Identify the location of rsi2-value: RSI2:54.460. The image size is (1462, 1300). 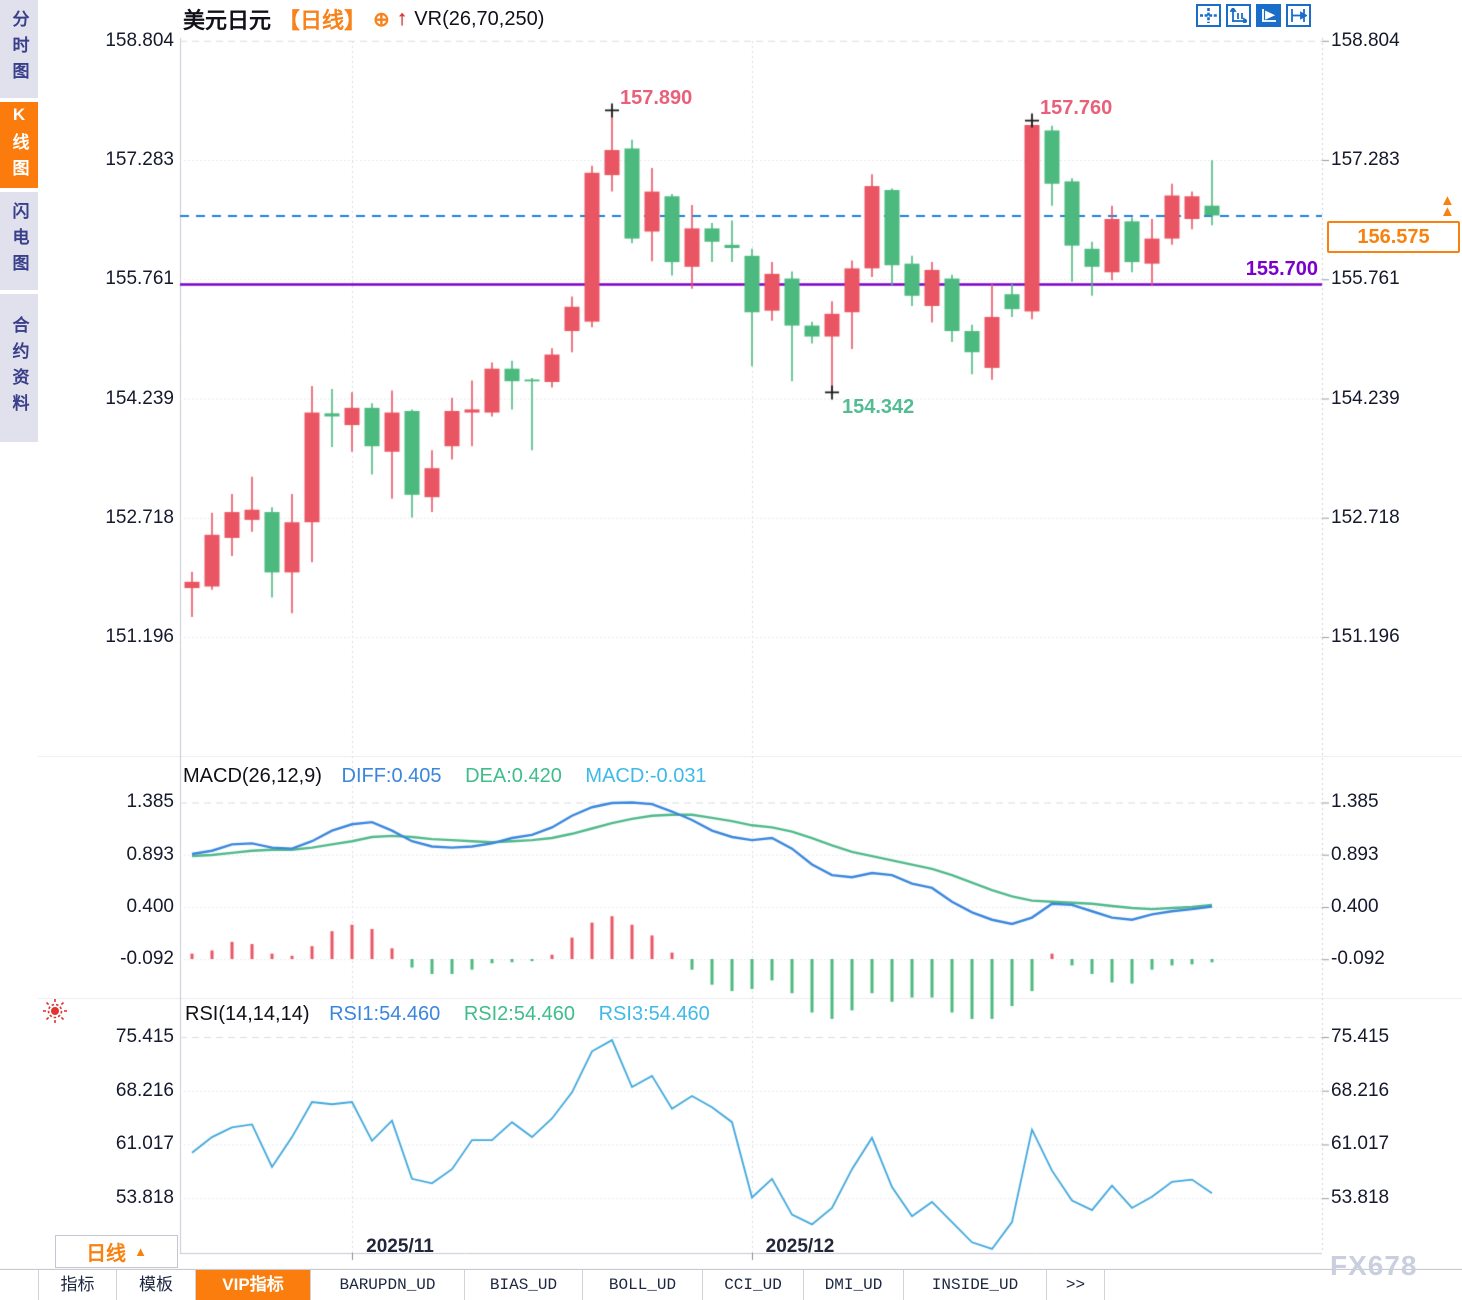
(519, 1014).